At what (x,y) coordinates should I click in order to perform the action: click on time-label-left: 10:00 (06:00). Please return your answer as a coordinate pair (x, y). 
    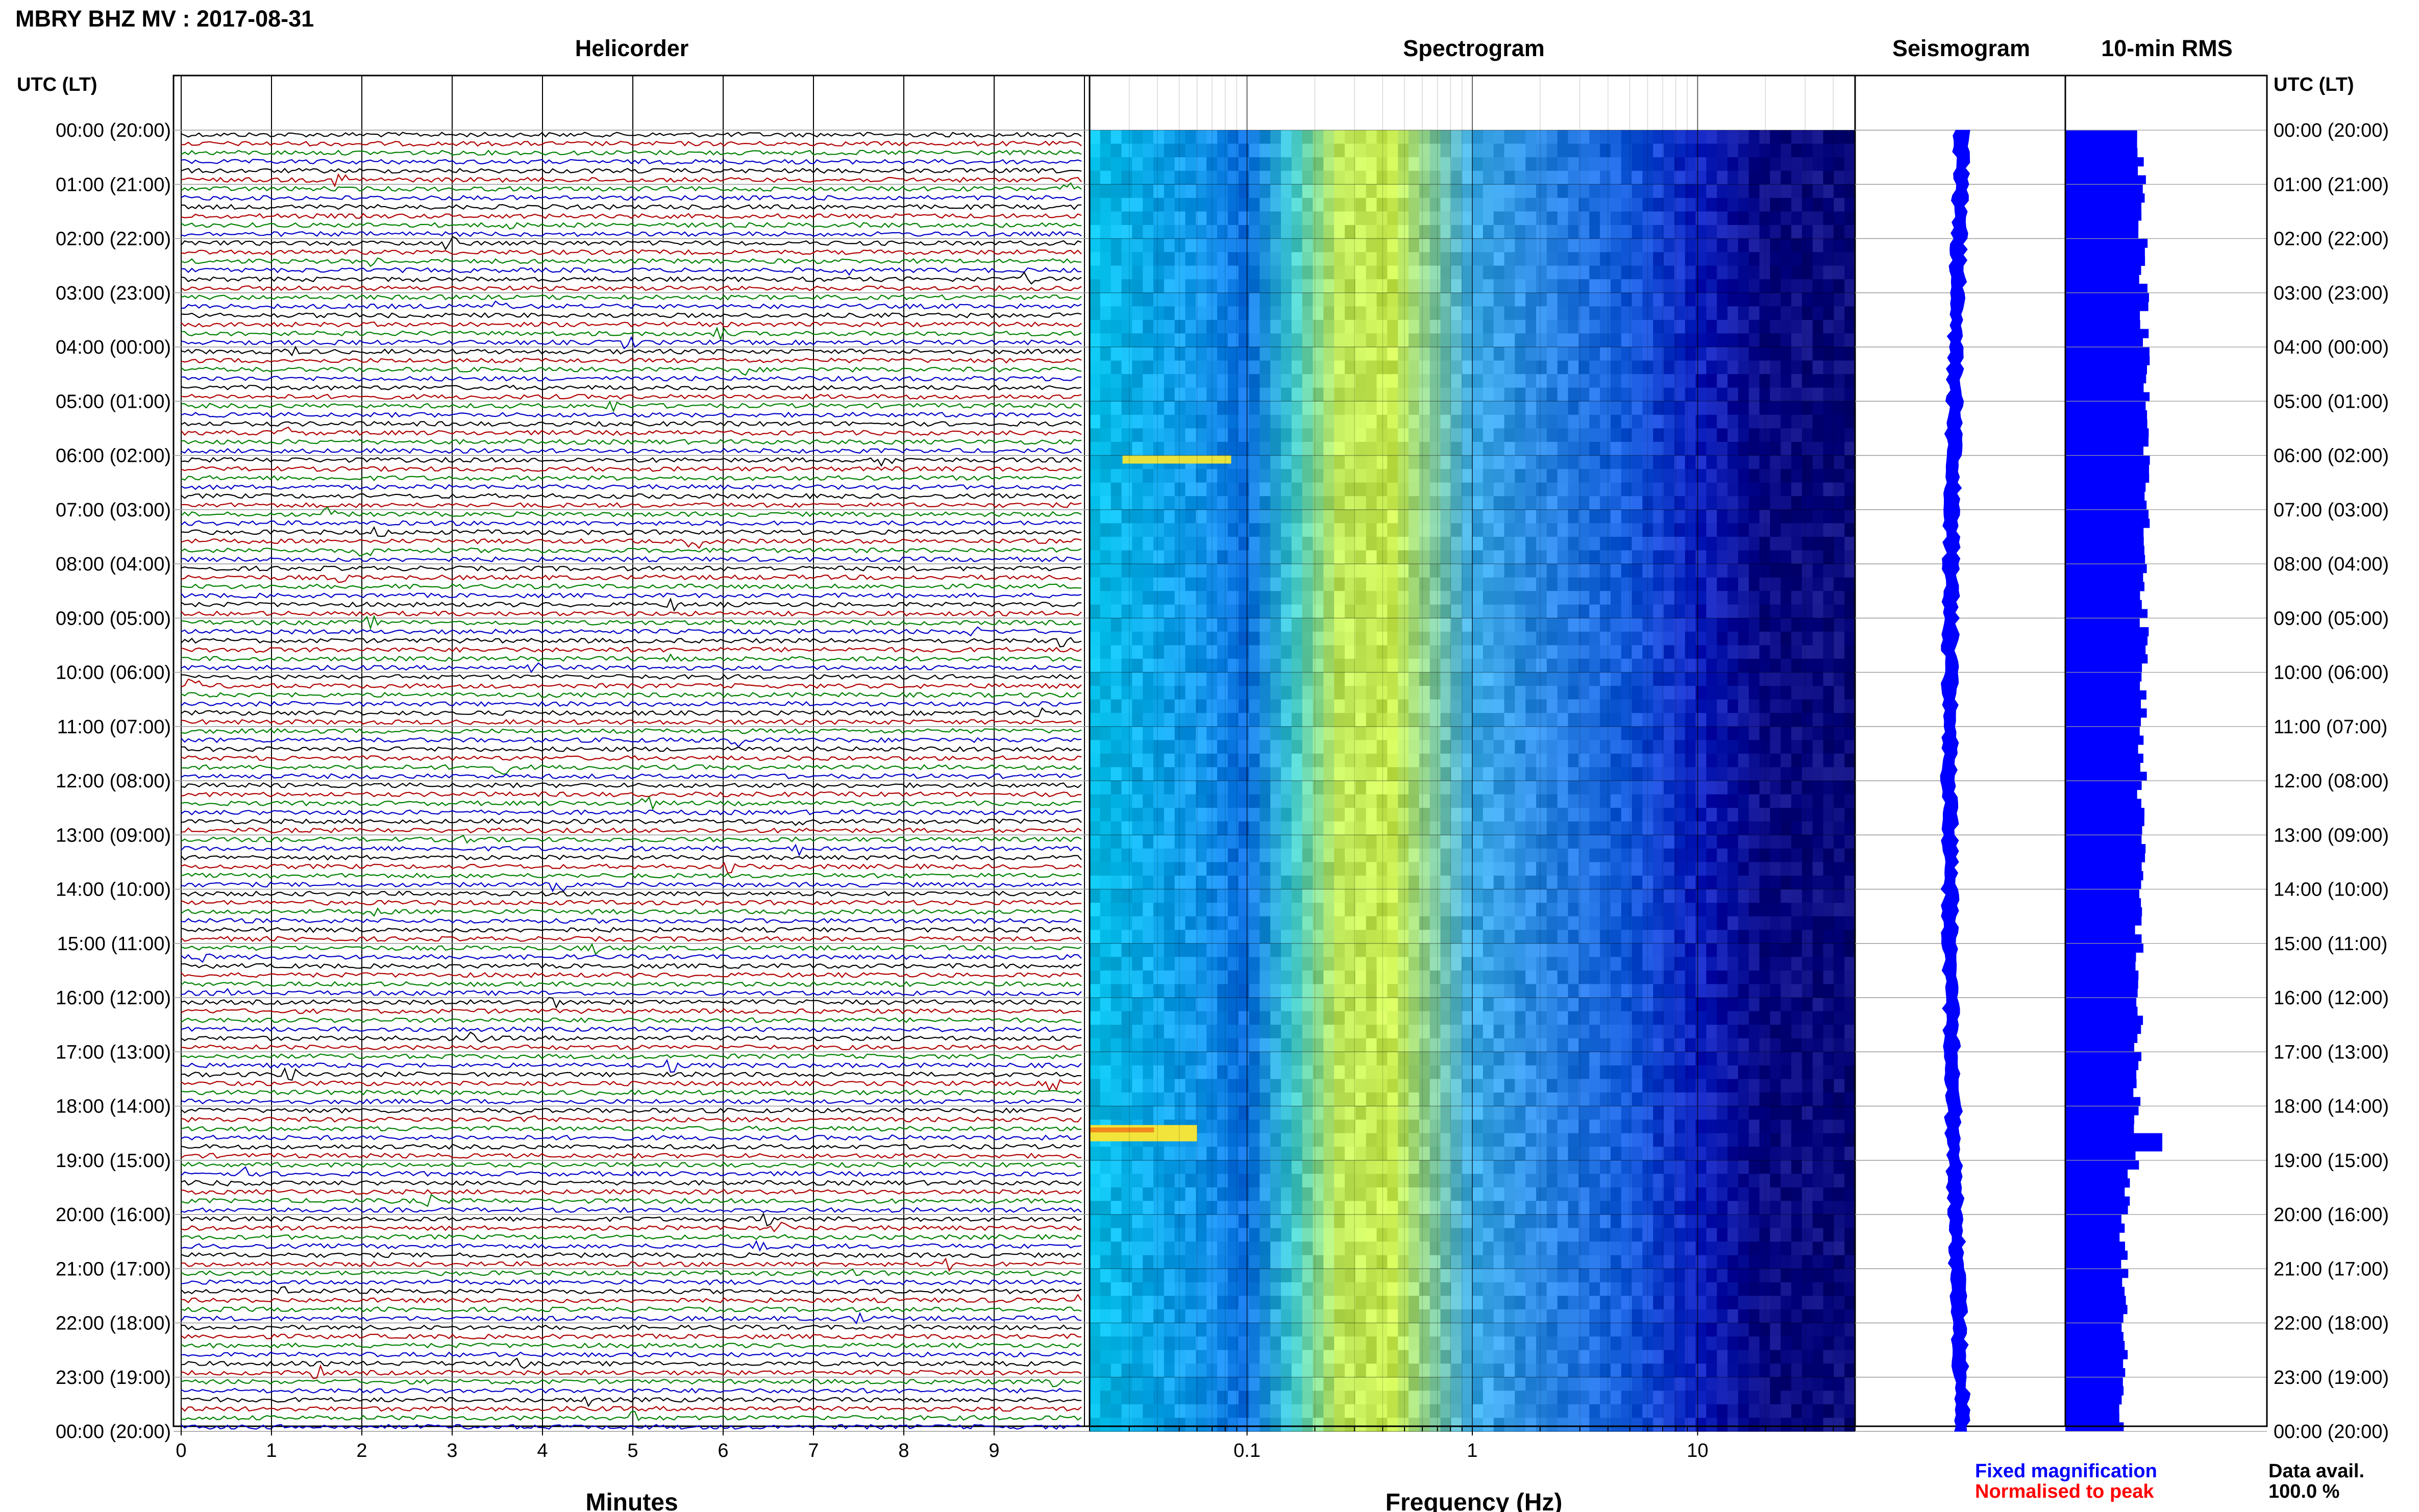
    Looking at the image, I should click on (113, 673).